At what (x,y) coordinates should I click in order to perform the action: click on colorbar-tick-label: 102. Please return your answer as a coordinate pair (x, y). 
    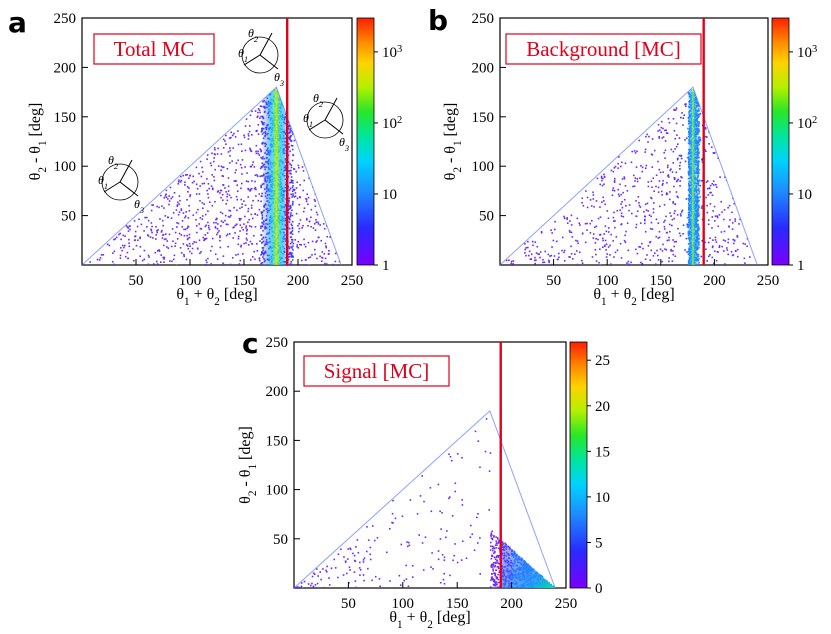
    Looking at the image, I should click on (807, 123).